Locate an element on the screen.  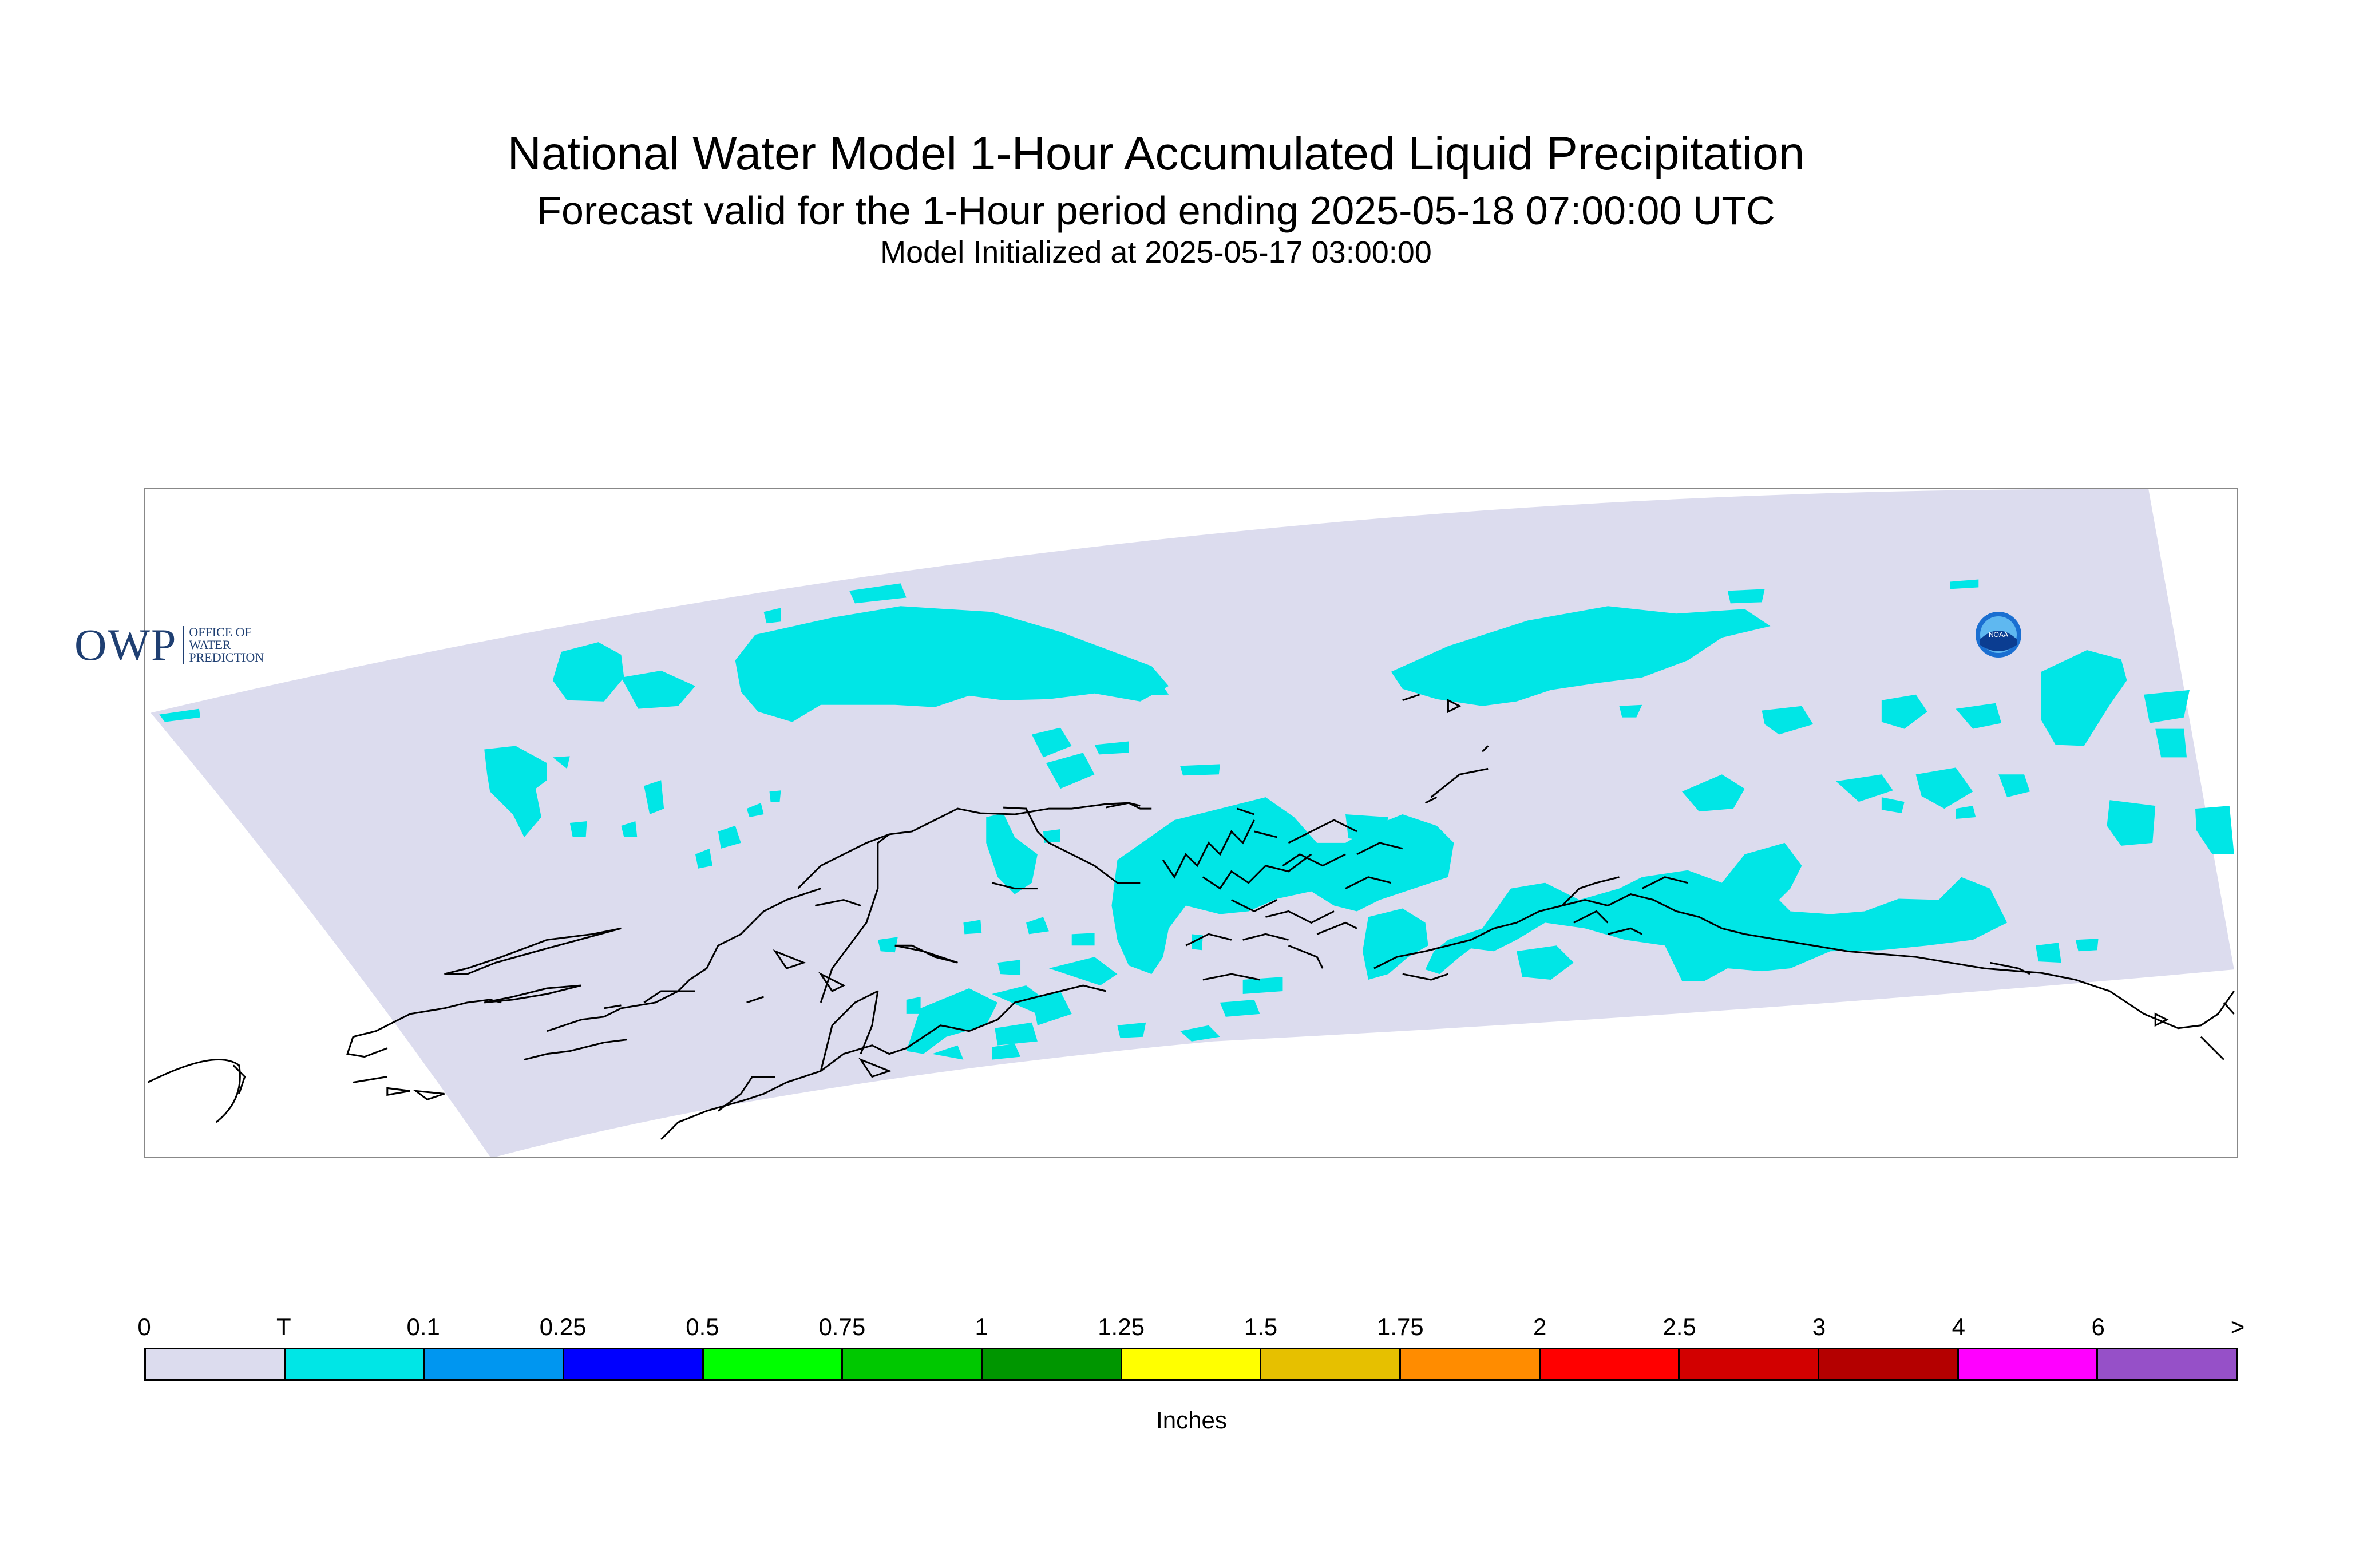
legend-label: 0.5 is located at coordinates (702, 1326).